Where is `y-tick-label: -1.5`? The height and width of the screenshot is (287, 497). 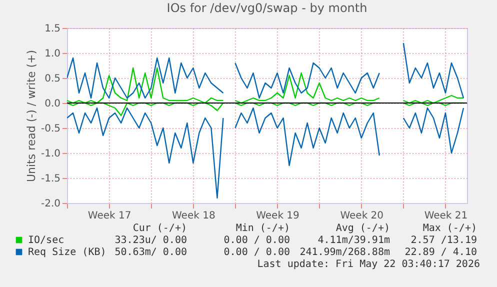
y-tick-label: -1.5 is located at coordinates (50, 179).